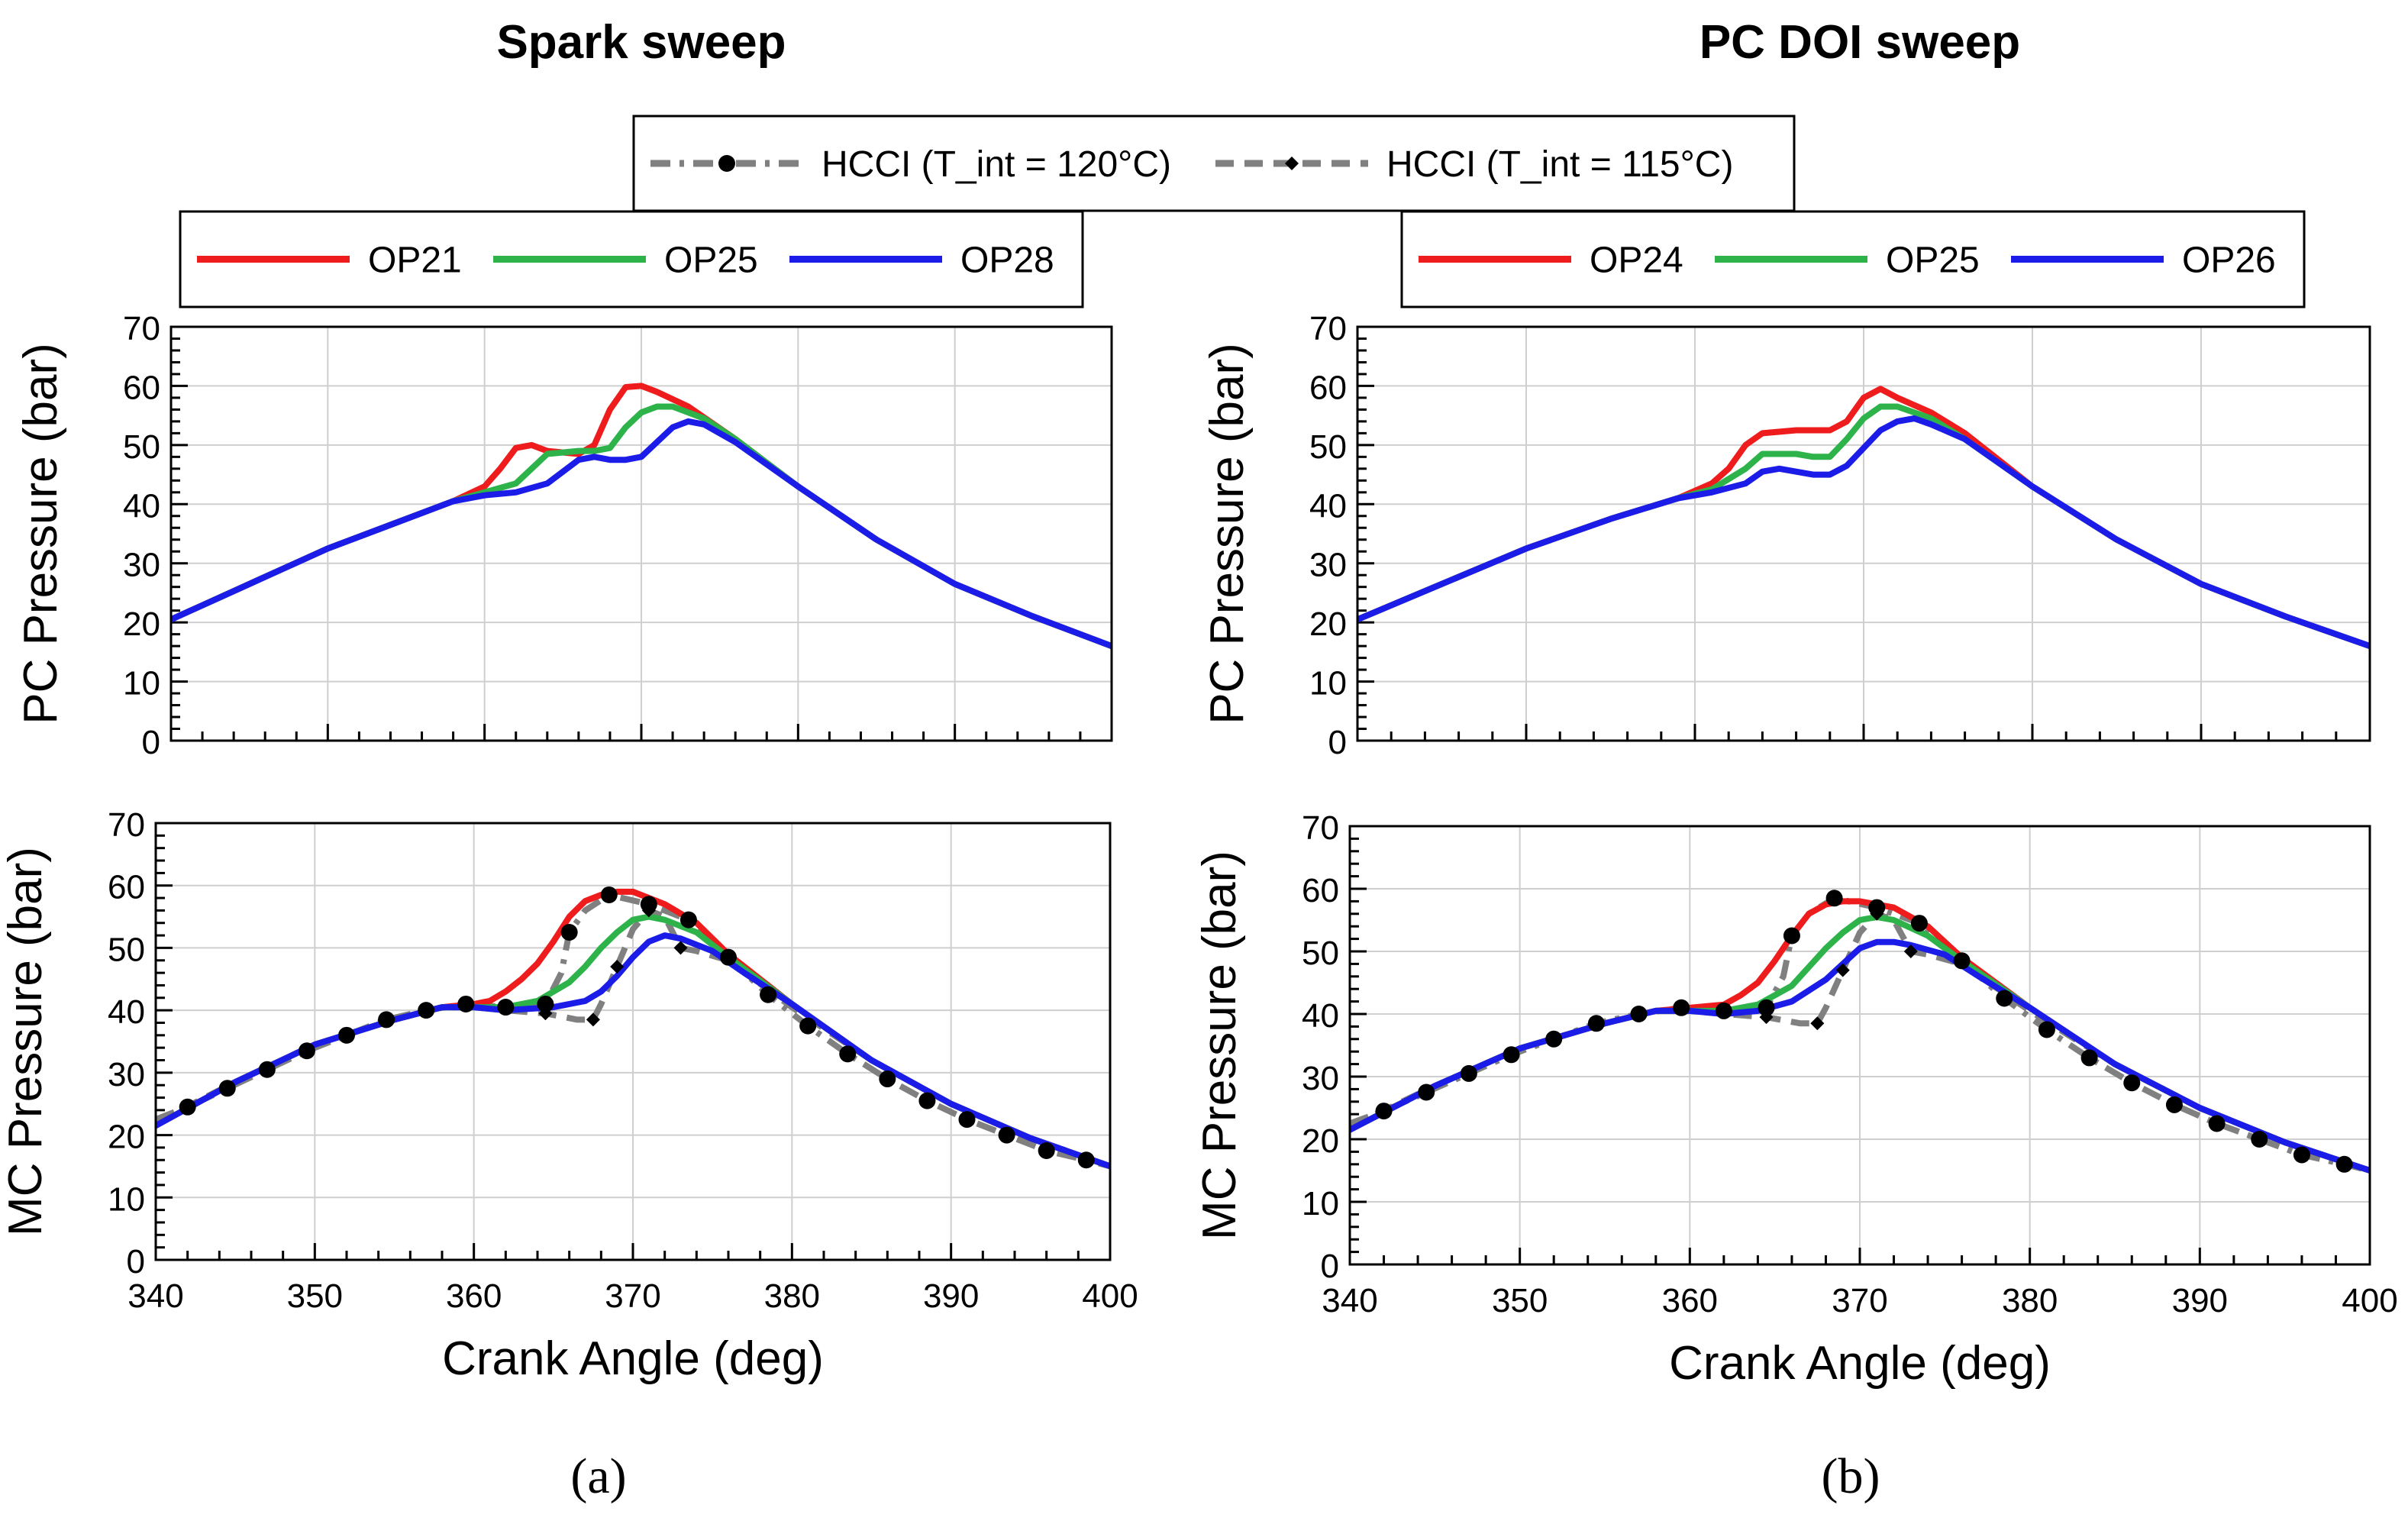 The width and height of the screenshot is (2408, 1521). I want to click on y-tick-label: 30, so click(1328, 565).